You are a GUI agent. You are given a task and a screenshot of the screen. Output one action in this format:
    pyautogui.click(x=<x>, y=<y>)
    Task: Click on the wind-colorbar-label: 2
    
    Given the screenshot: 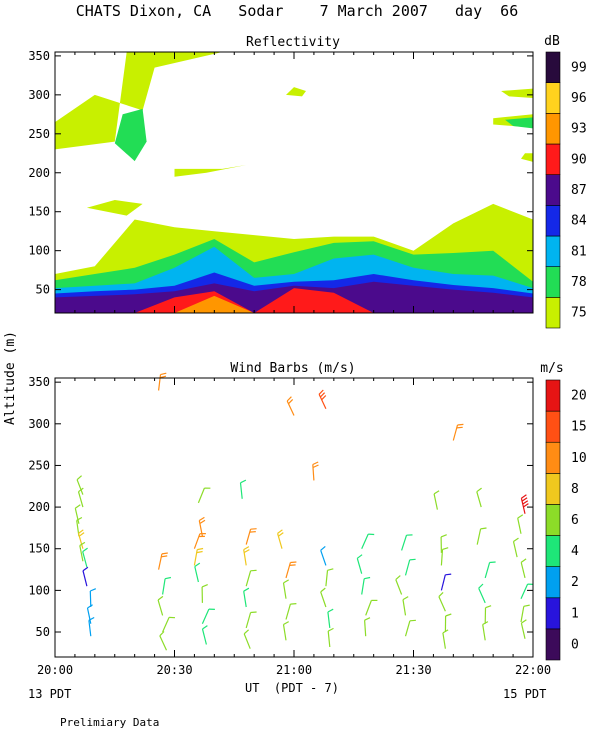 What is the action you would take?
    pyautogui.click(x=575, y=582)
    